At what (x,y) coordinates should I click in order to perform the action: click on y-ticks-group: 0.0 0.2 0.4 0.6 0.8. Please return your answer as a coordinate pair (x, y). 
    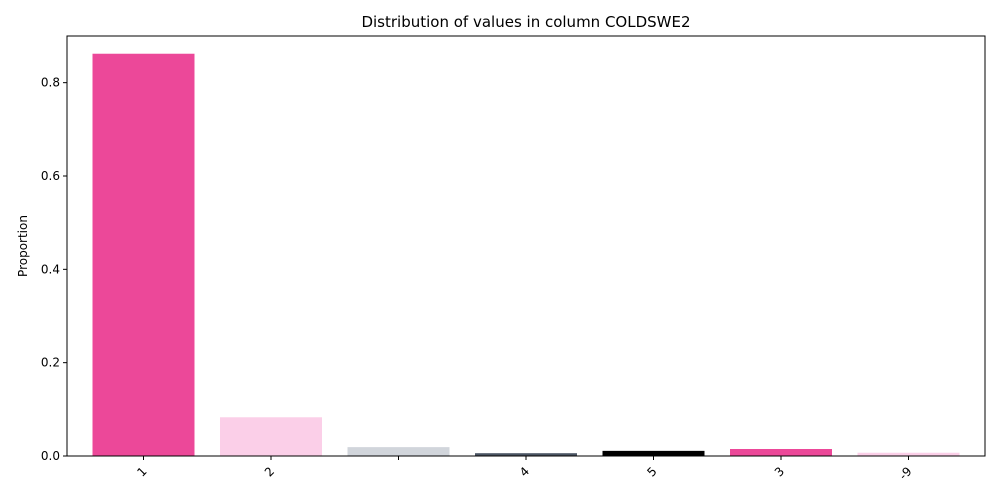
    Looking at the image, I should click on (54, 269).